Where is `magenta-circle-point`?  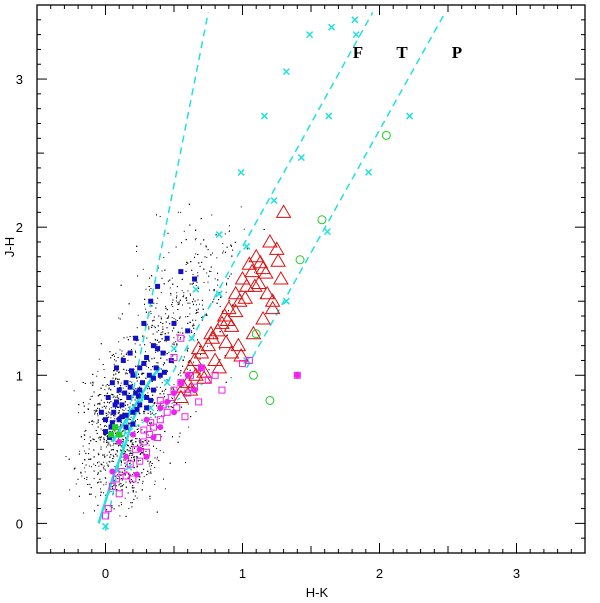
magenta-circle-point is located at coordinates (132, 434).